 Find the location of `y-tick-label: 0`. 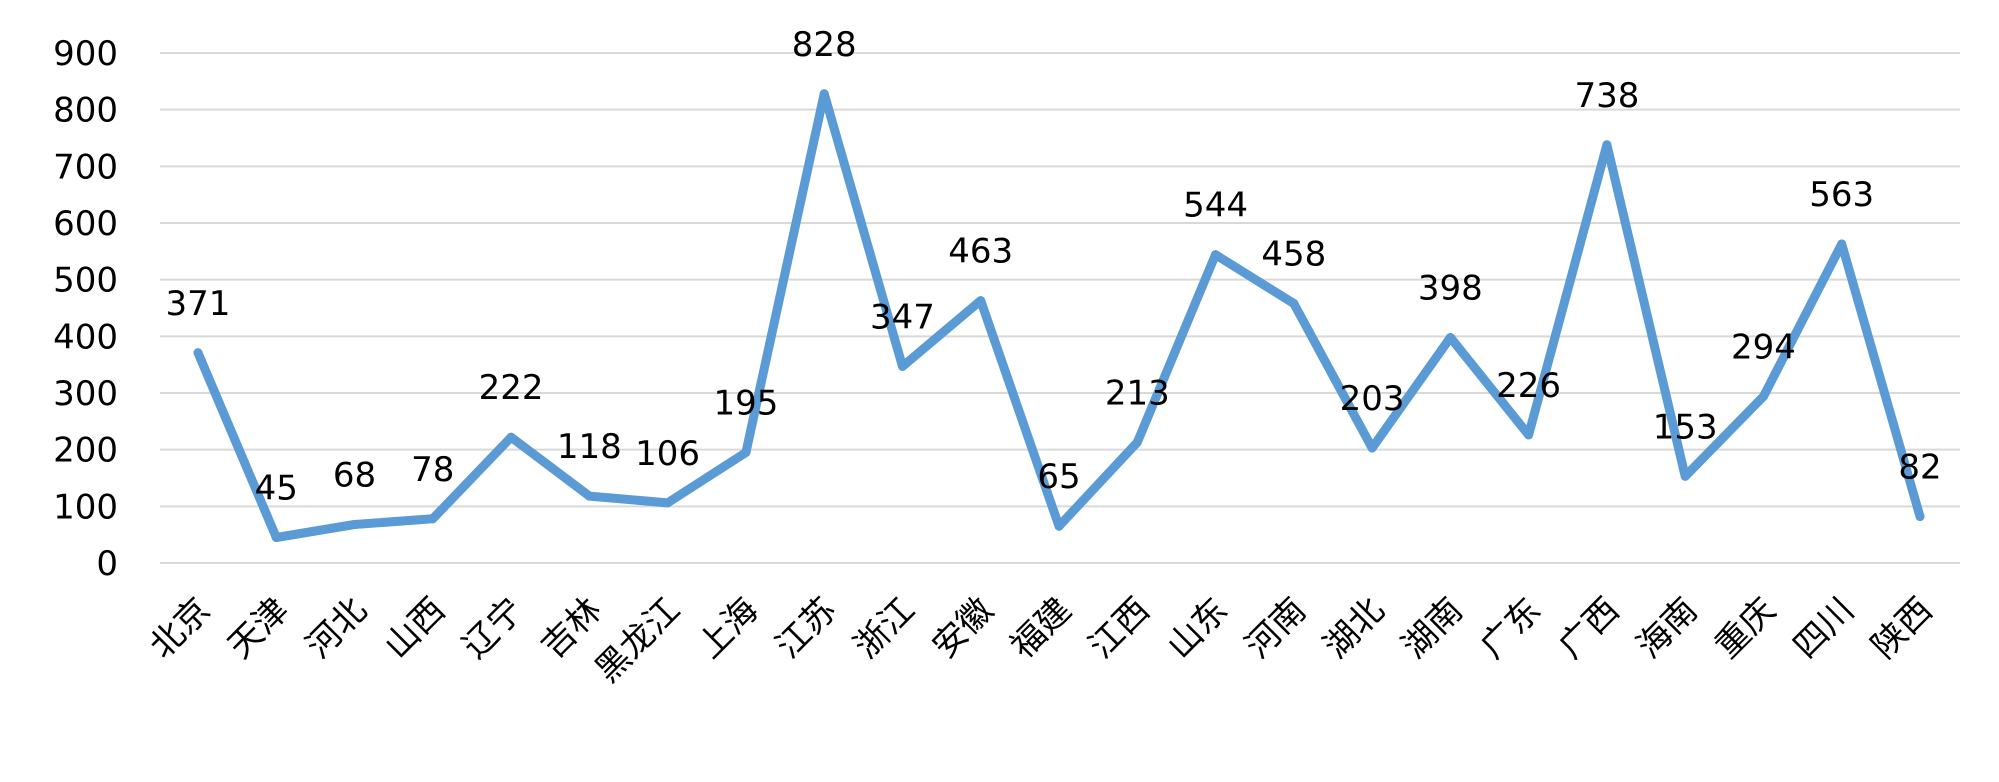

y-tick-label: 0 is located at coordinates (107, 564).